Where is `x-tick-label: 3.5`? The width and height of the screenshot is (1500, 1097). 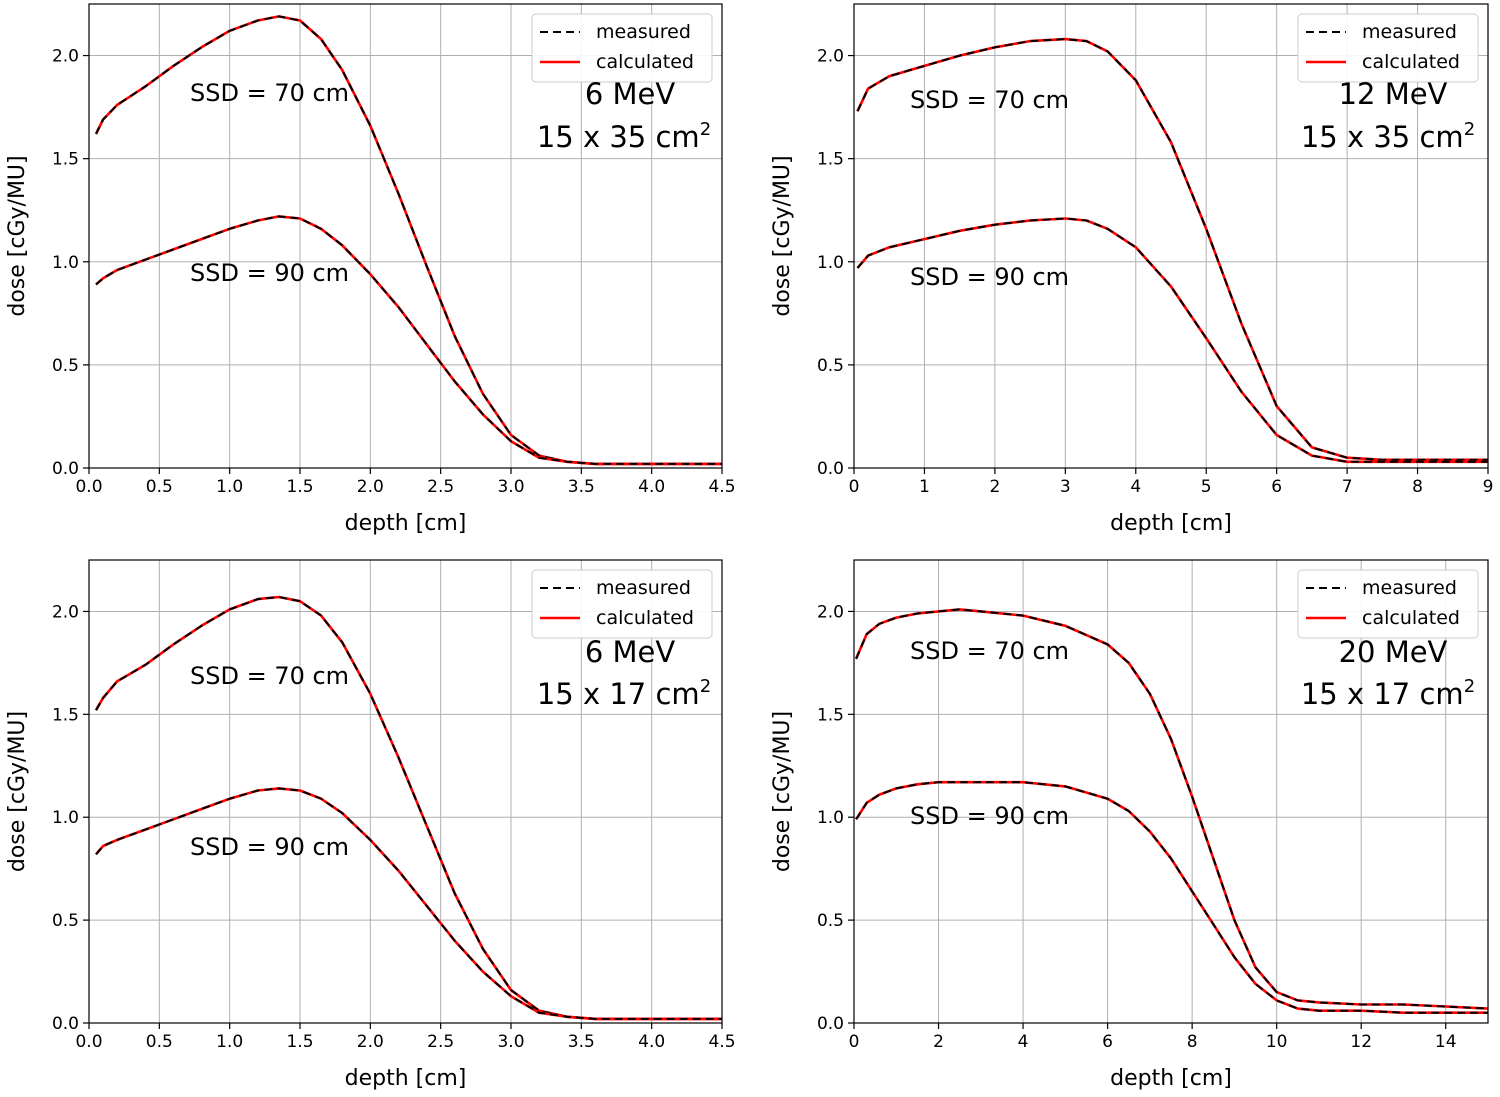
x-tick-label: 3.5 is located at coordinates (581, 1042).